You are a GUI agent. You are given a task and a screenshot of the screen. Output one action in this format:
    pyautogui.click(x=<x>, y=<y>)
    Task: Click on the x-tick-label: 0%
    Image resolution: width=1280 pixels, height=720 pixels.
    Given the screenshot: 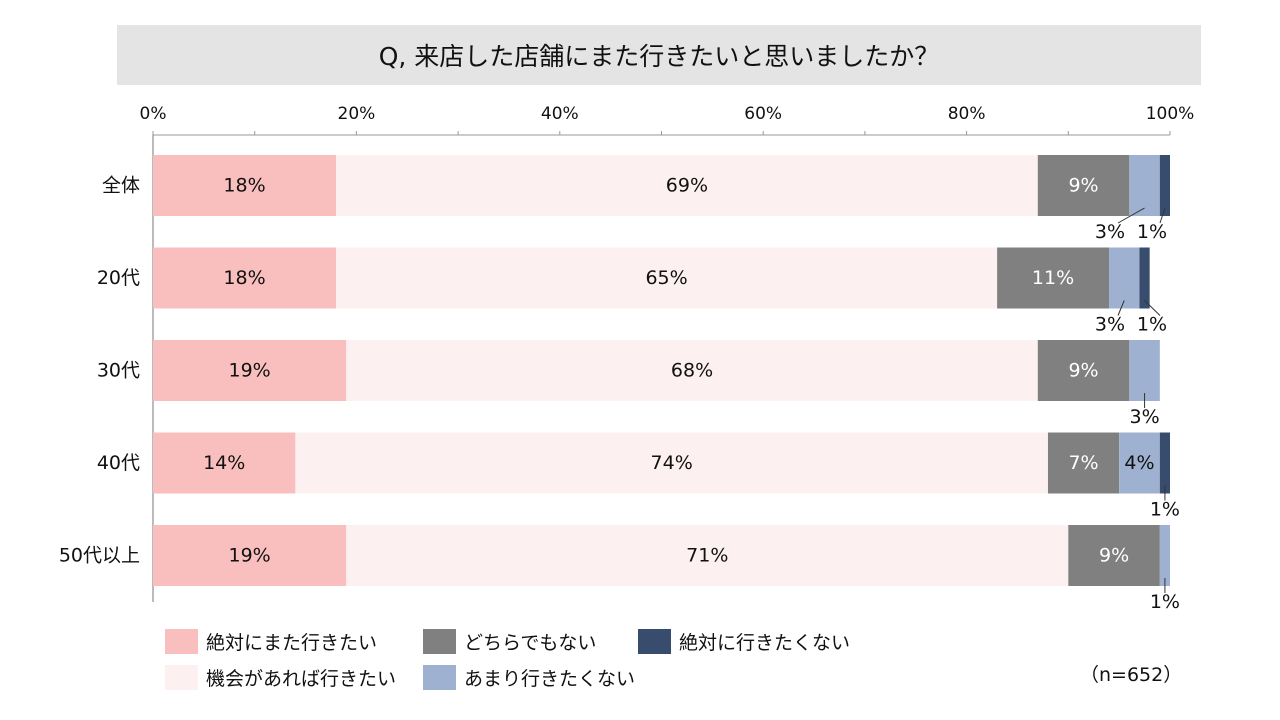 What is the action you would take?
    pyautogui.click(x=153, y=114)
    